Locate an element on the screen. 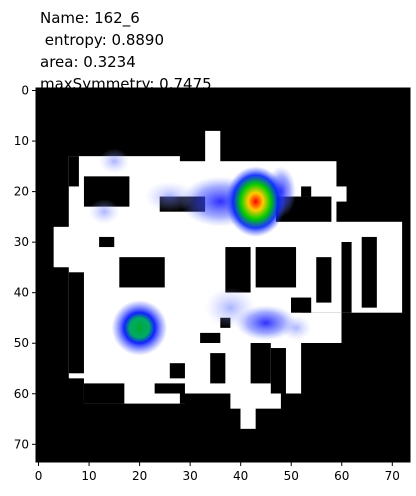 The width and height of the screenshot is (416, 496). x-tick-label: 0 is located at coordinates (39, 476).